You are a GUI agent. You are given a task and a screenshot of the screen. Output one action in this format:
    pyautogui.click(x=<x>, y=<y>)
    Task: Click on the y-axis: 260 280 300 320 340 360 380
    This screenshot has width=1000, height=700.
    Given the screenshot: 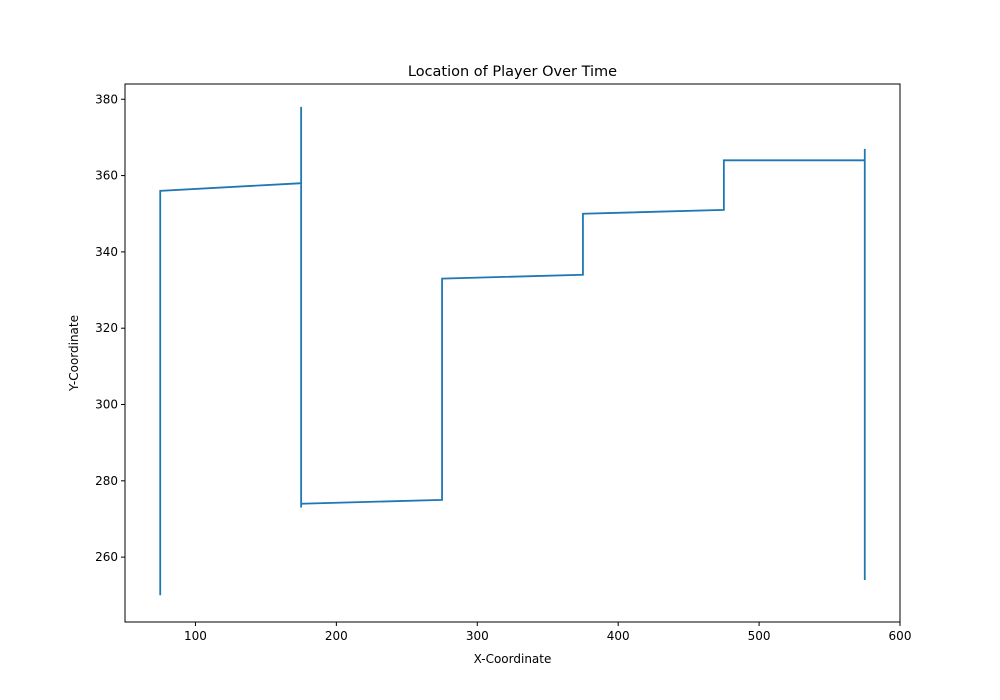 What is the action you would take?
    pyautogui.click(x=110, y=328)
    